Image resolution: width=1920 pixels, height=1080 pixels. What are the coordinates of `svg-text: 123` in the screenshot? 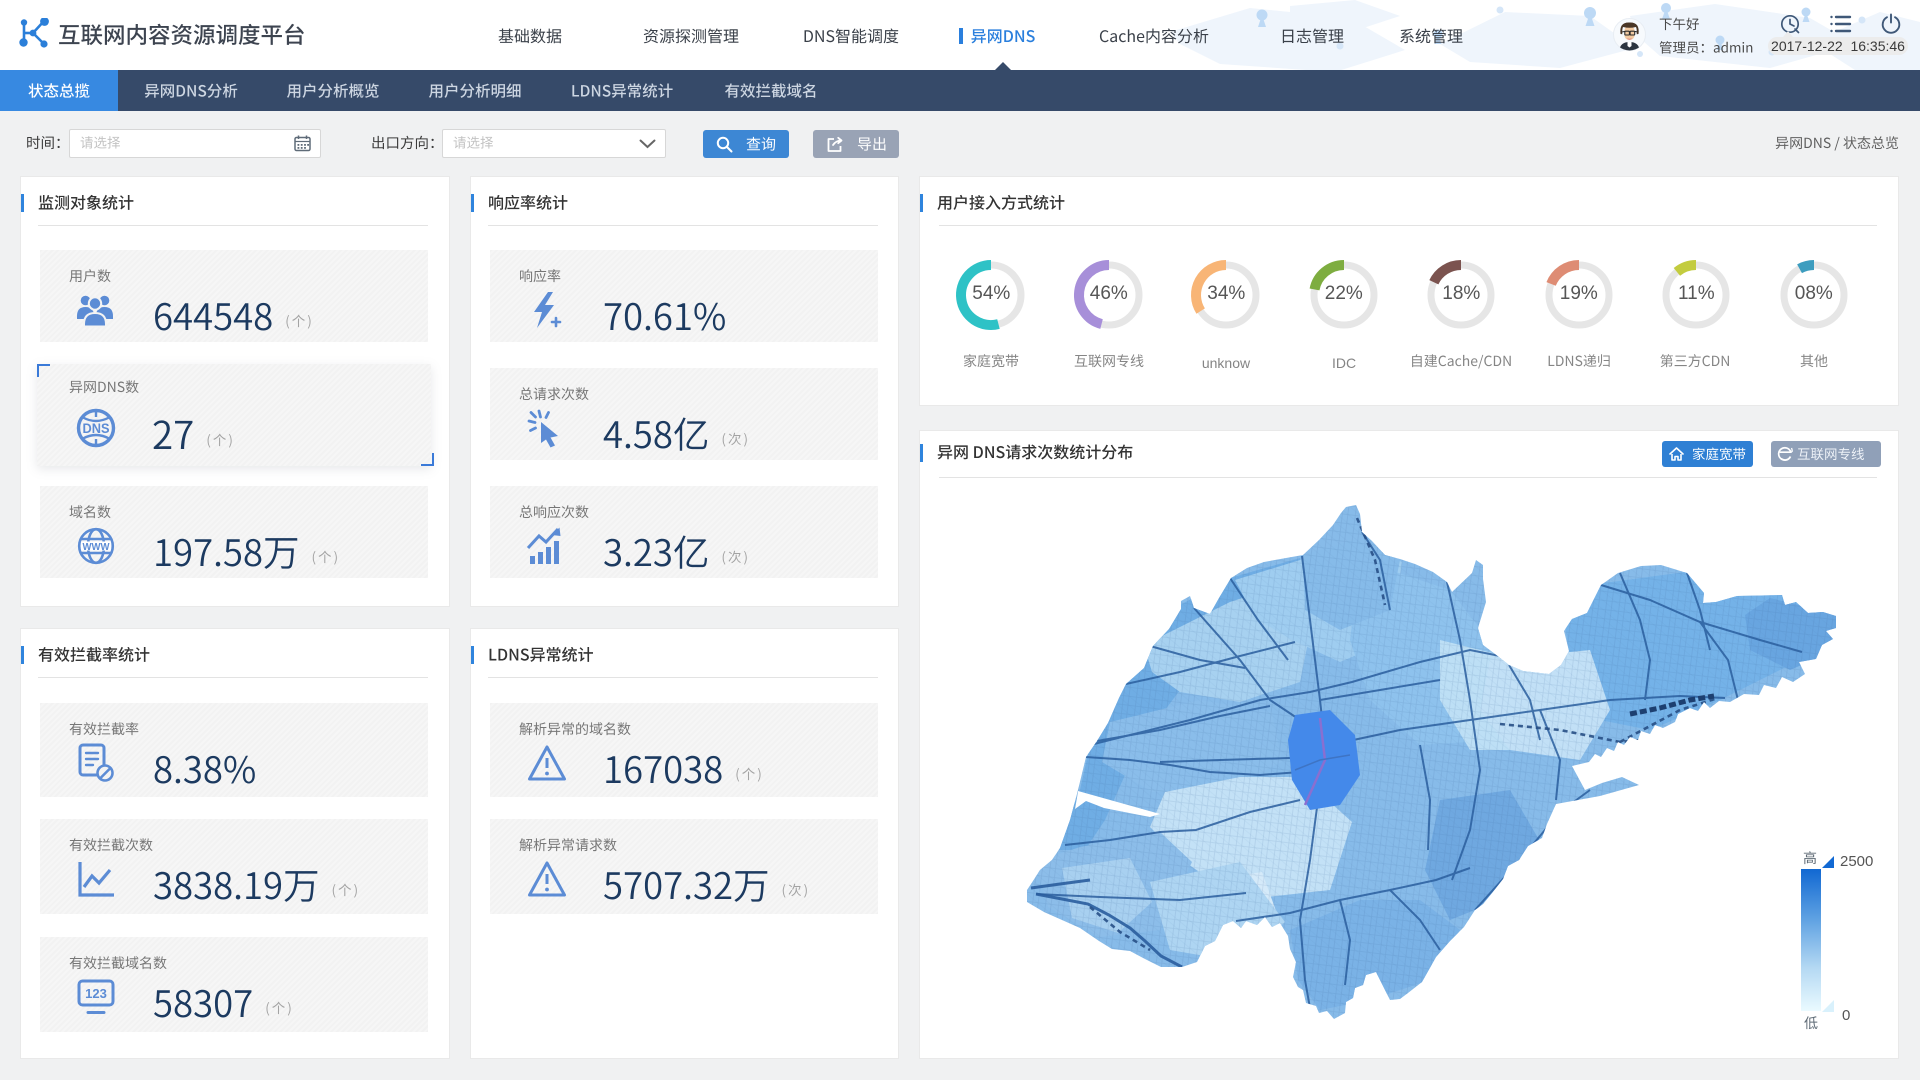 It's located at (96, 993).